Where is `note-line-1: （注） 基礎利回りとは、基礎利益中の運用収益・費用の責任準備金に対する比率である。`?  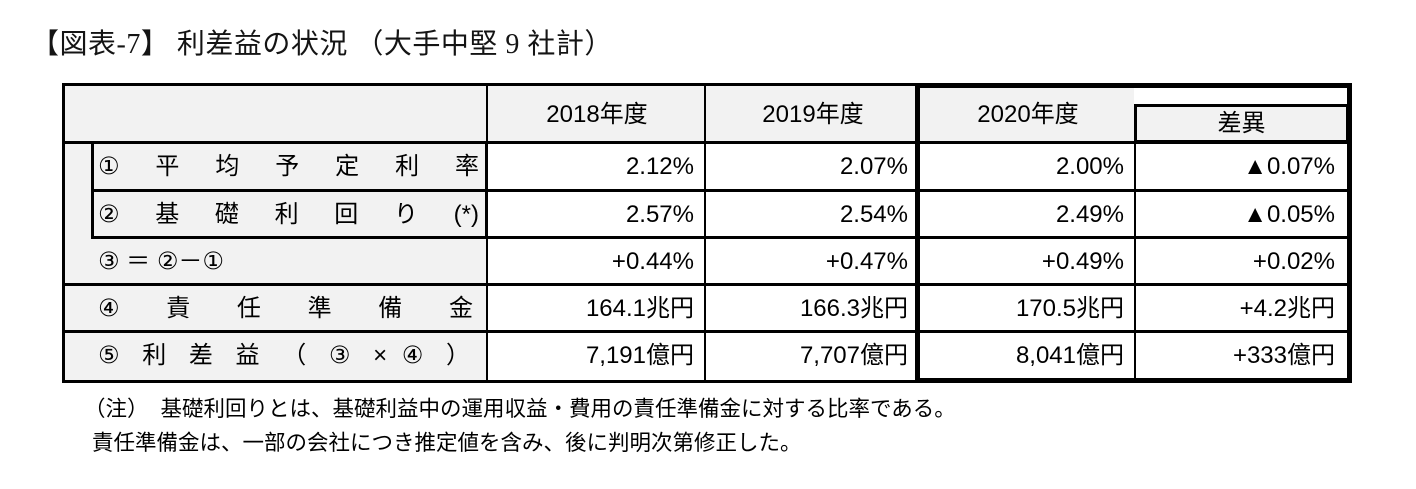 note-line-1: （注） 基礎利回りとは、基礎利益中の運用収益・費用の責任準備金に対する比率である。 is located at coordinates (520, 409).